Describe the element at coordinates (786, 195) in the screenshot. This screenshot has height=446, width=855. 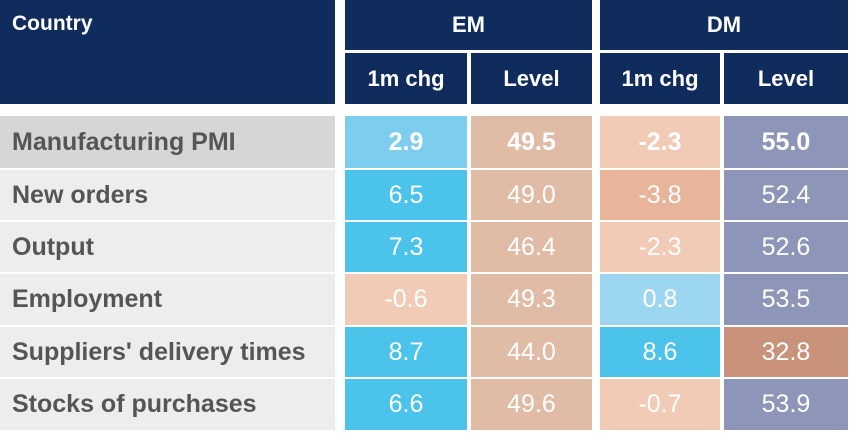
I see `cell-value: 52.4` at that location.